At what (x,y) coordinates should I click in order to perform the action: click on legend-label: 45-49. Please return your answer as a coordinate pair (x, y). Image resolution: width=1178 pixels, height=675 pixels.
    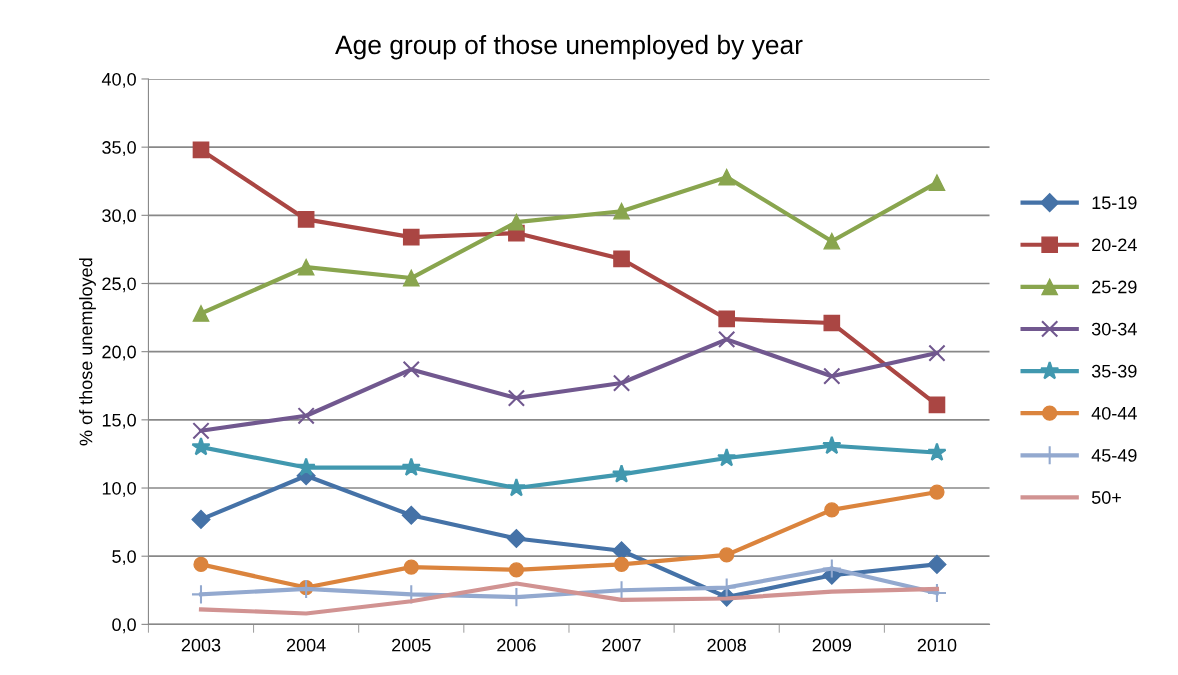
    Looking at the image, I should click on (1114, 455).